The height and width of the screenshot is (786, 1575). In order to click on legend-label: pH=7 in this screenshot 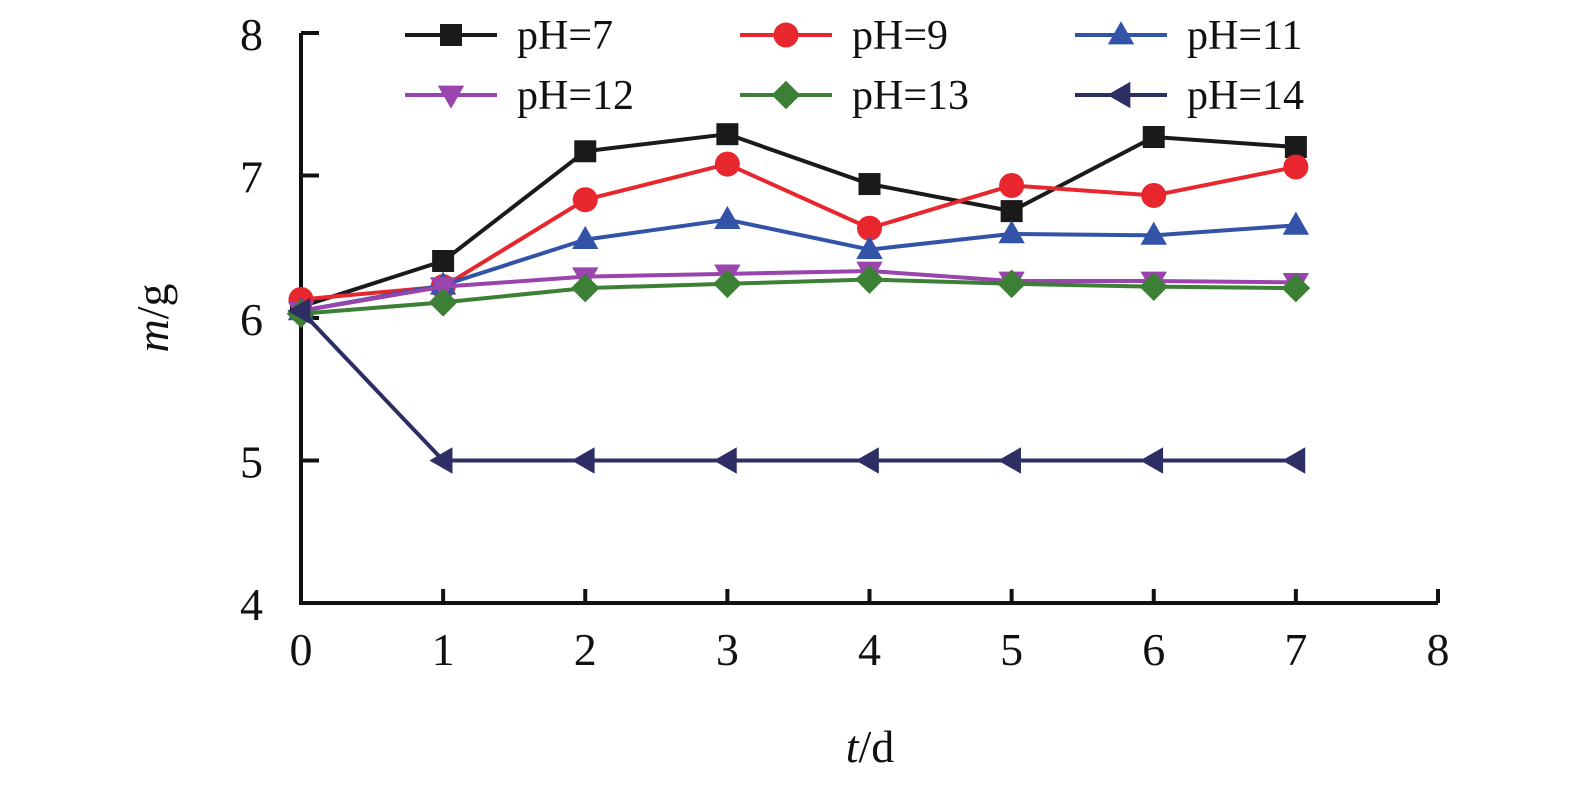, I will do `click(565, 36)`.